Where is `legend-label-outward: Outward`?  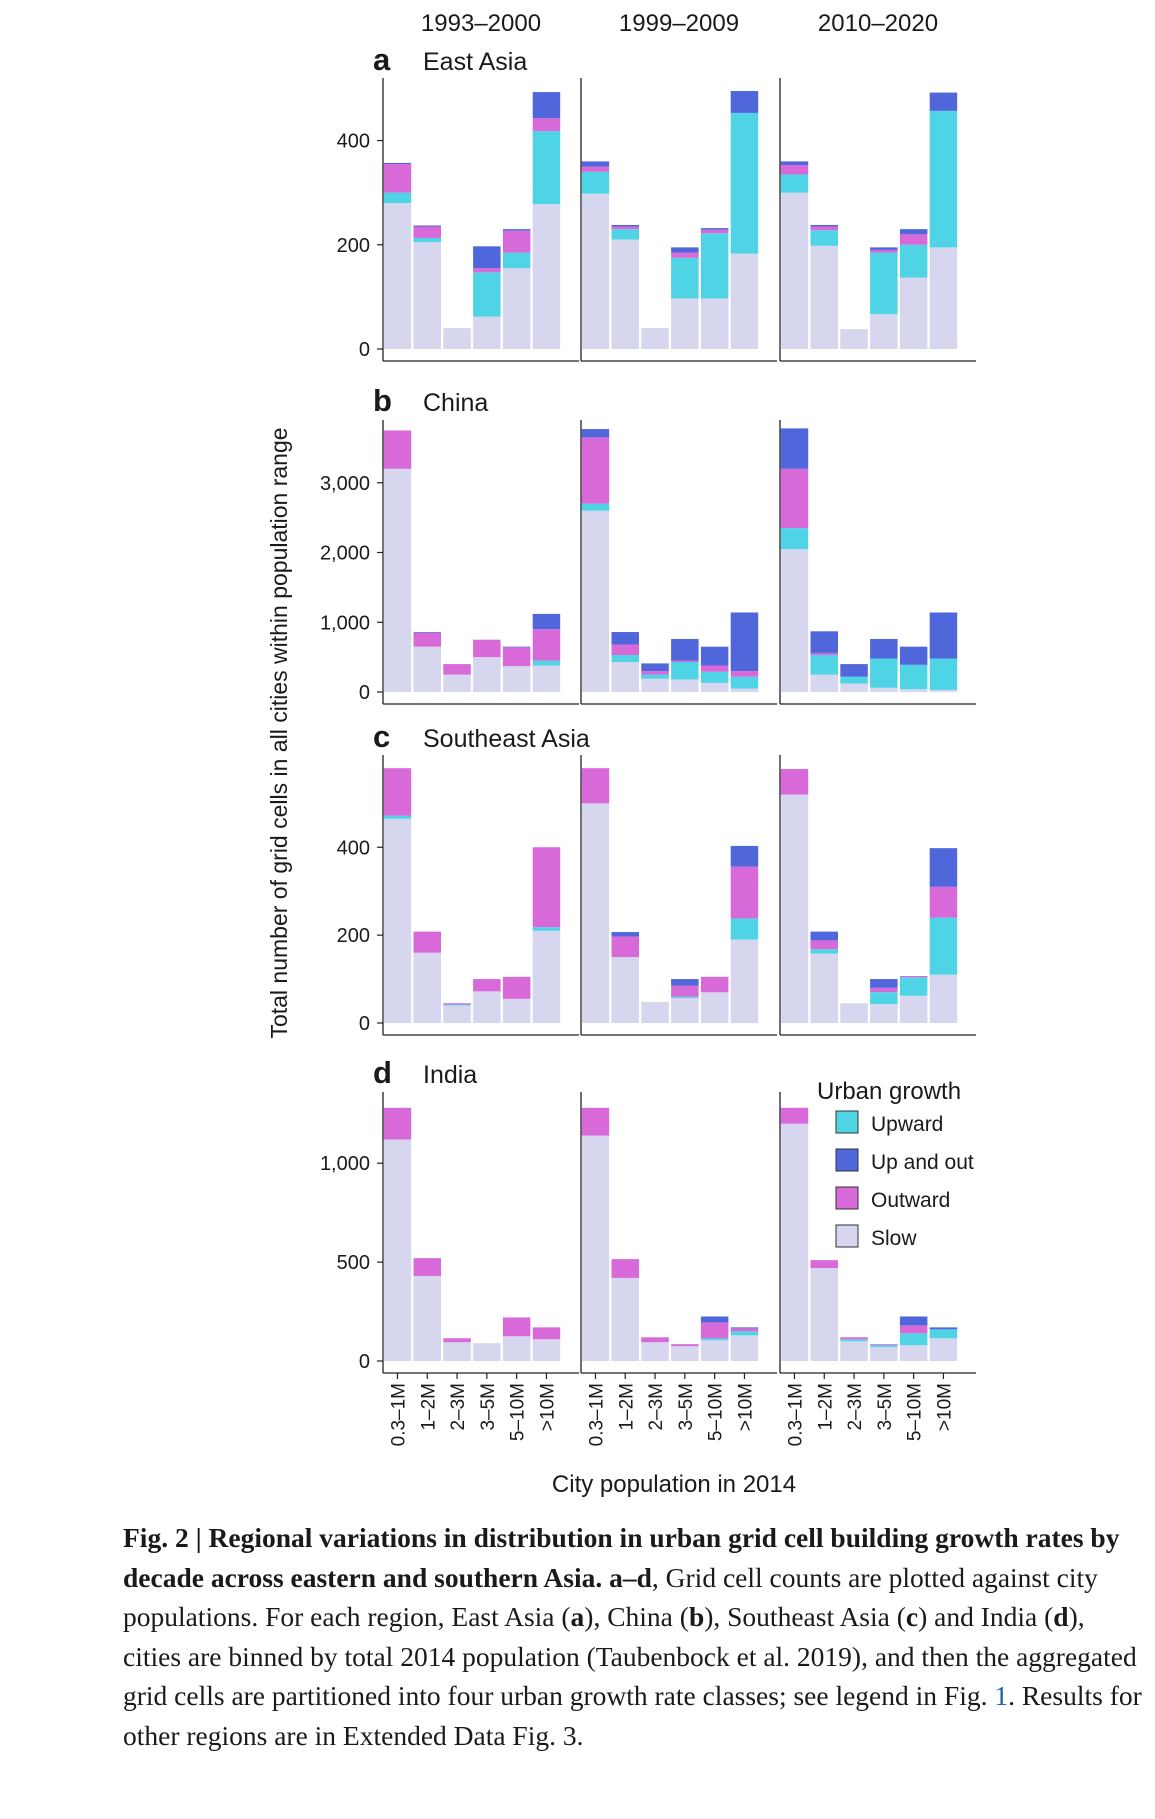
legend-label-outward: Outward is located at coordinates (910, 1200).